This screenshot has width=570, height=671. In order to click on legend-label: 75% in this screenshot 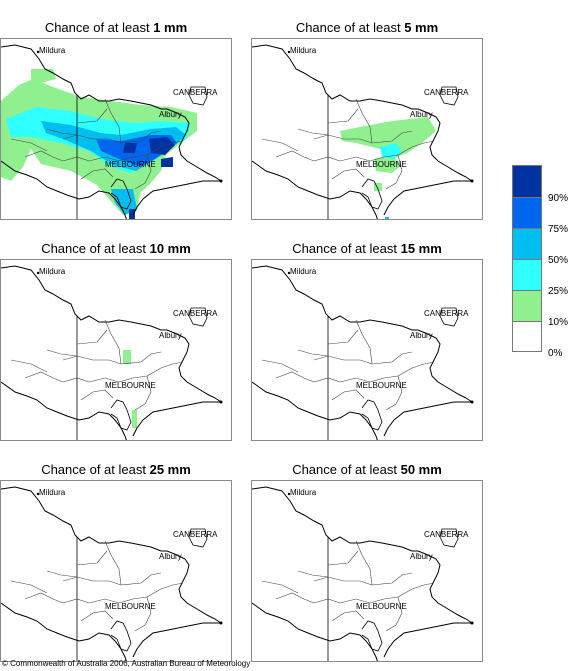, I will do `click(558, 229)`.